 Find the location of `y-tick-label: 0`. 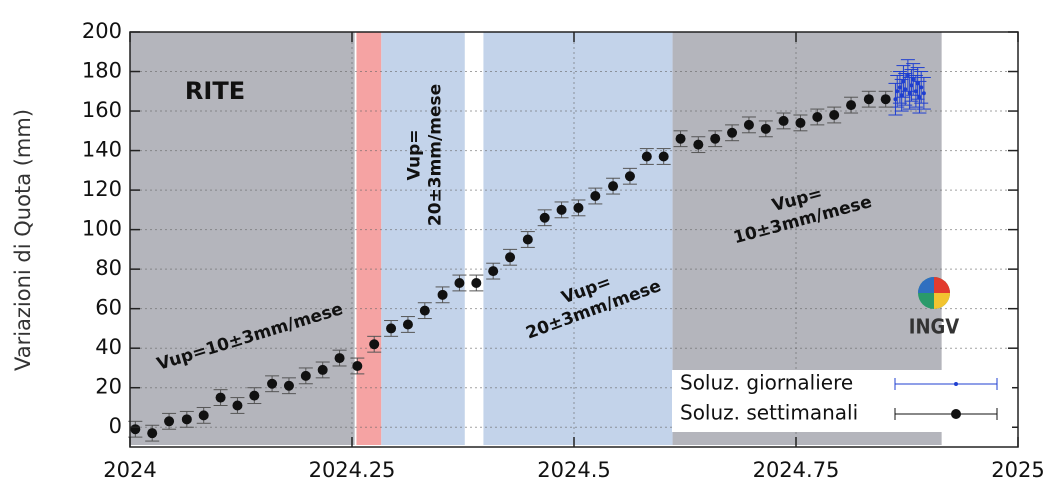

y-tick-label: 0 is located at coordinates (115, 426).